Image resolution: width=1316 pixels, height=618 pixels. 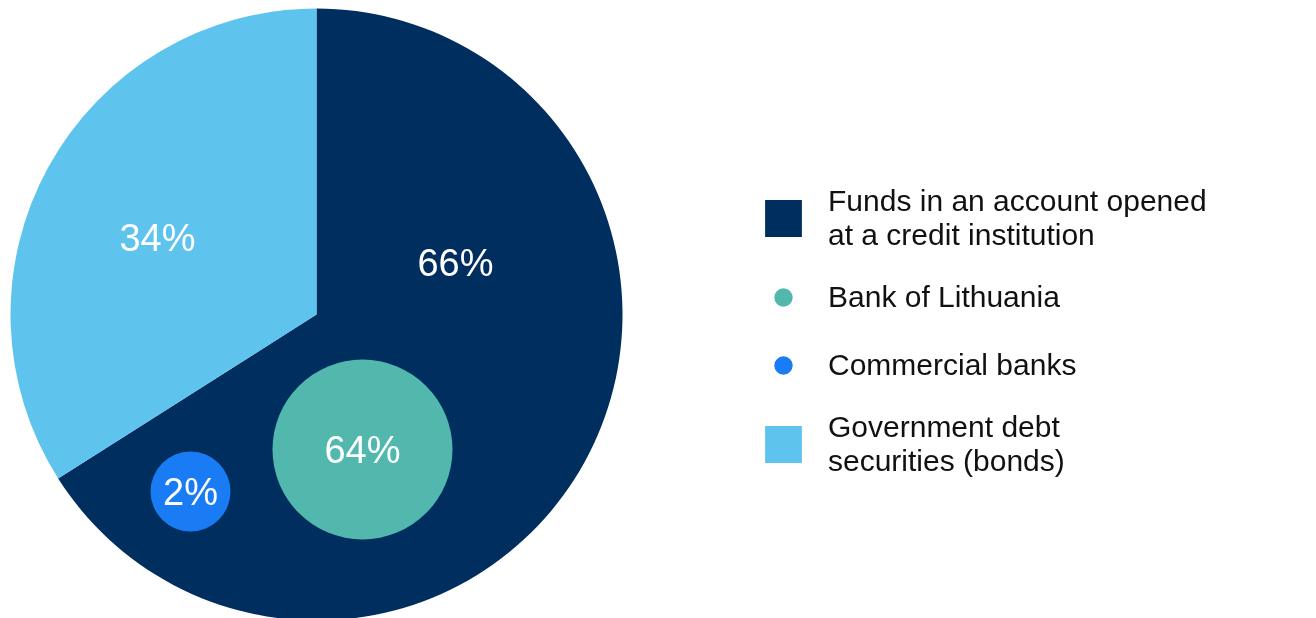 I want to click on category-label: Commercial banks, so click(x=952, y=365).